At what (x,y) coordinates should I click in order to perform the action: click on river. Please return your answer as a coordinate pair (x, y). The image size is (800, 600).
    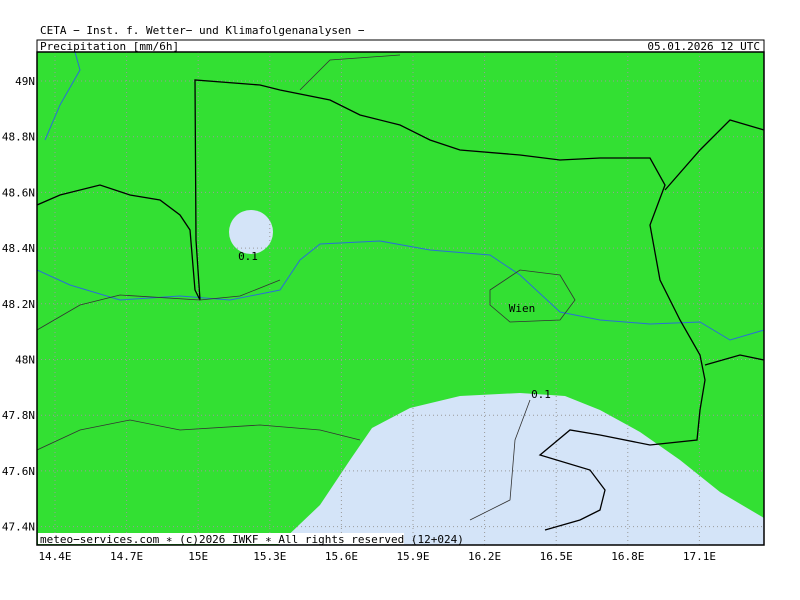
    Looking at the image, I should click on (62, 96).